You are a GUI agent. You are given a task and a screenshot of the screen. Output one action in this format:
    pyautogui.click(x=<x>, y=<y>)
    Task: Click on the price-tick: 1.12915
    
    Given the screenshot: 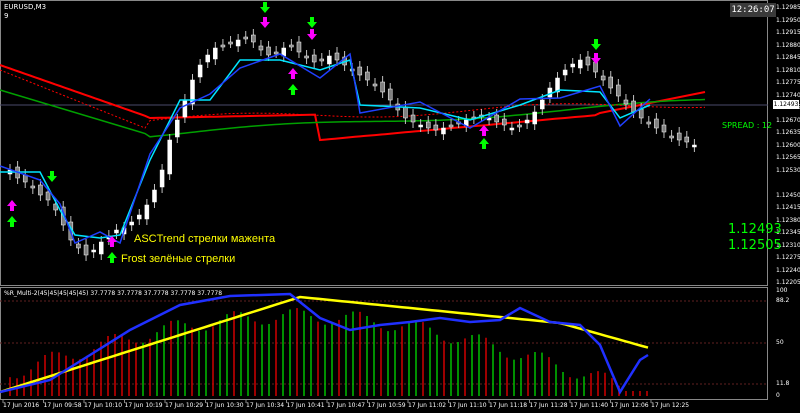 What is the action you would take?
    pyautogui.click(x=788, y=32)
    